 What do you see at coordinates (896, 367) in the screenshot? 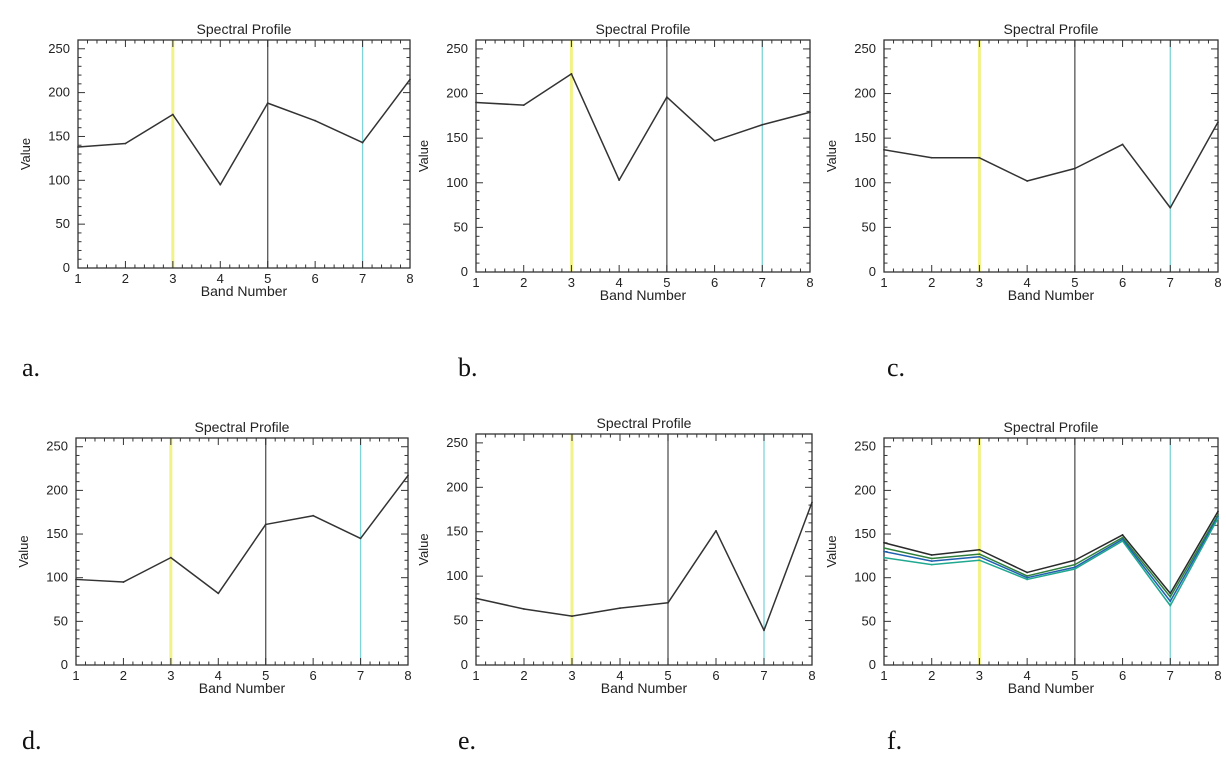
I see `panel-label-c: c.` at bounding box center [896, 367].